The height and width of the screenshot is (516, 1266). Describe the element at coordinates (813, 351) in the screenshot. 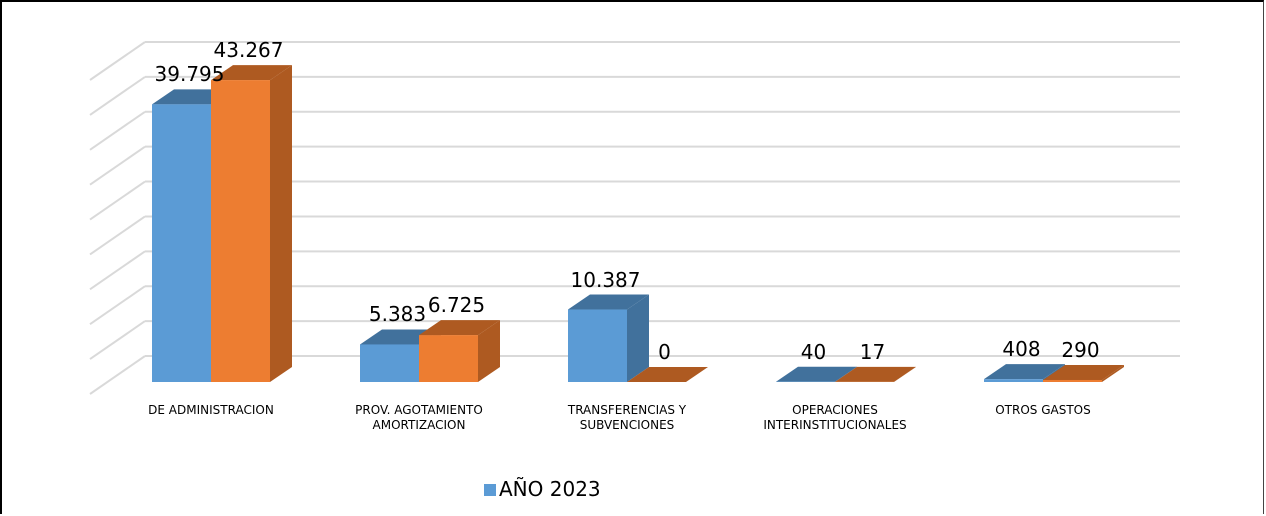

I see `value-label: 40` at that location.